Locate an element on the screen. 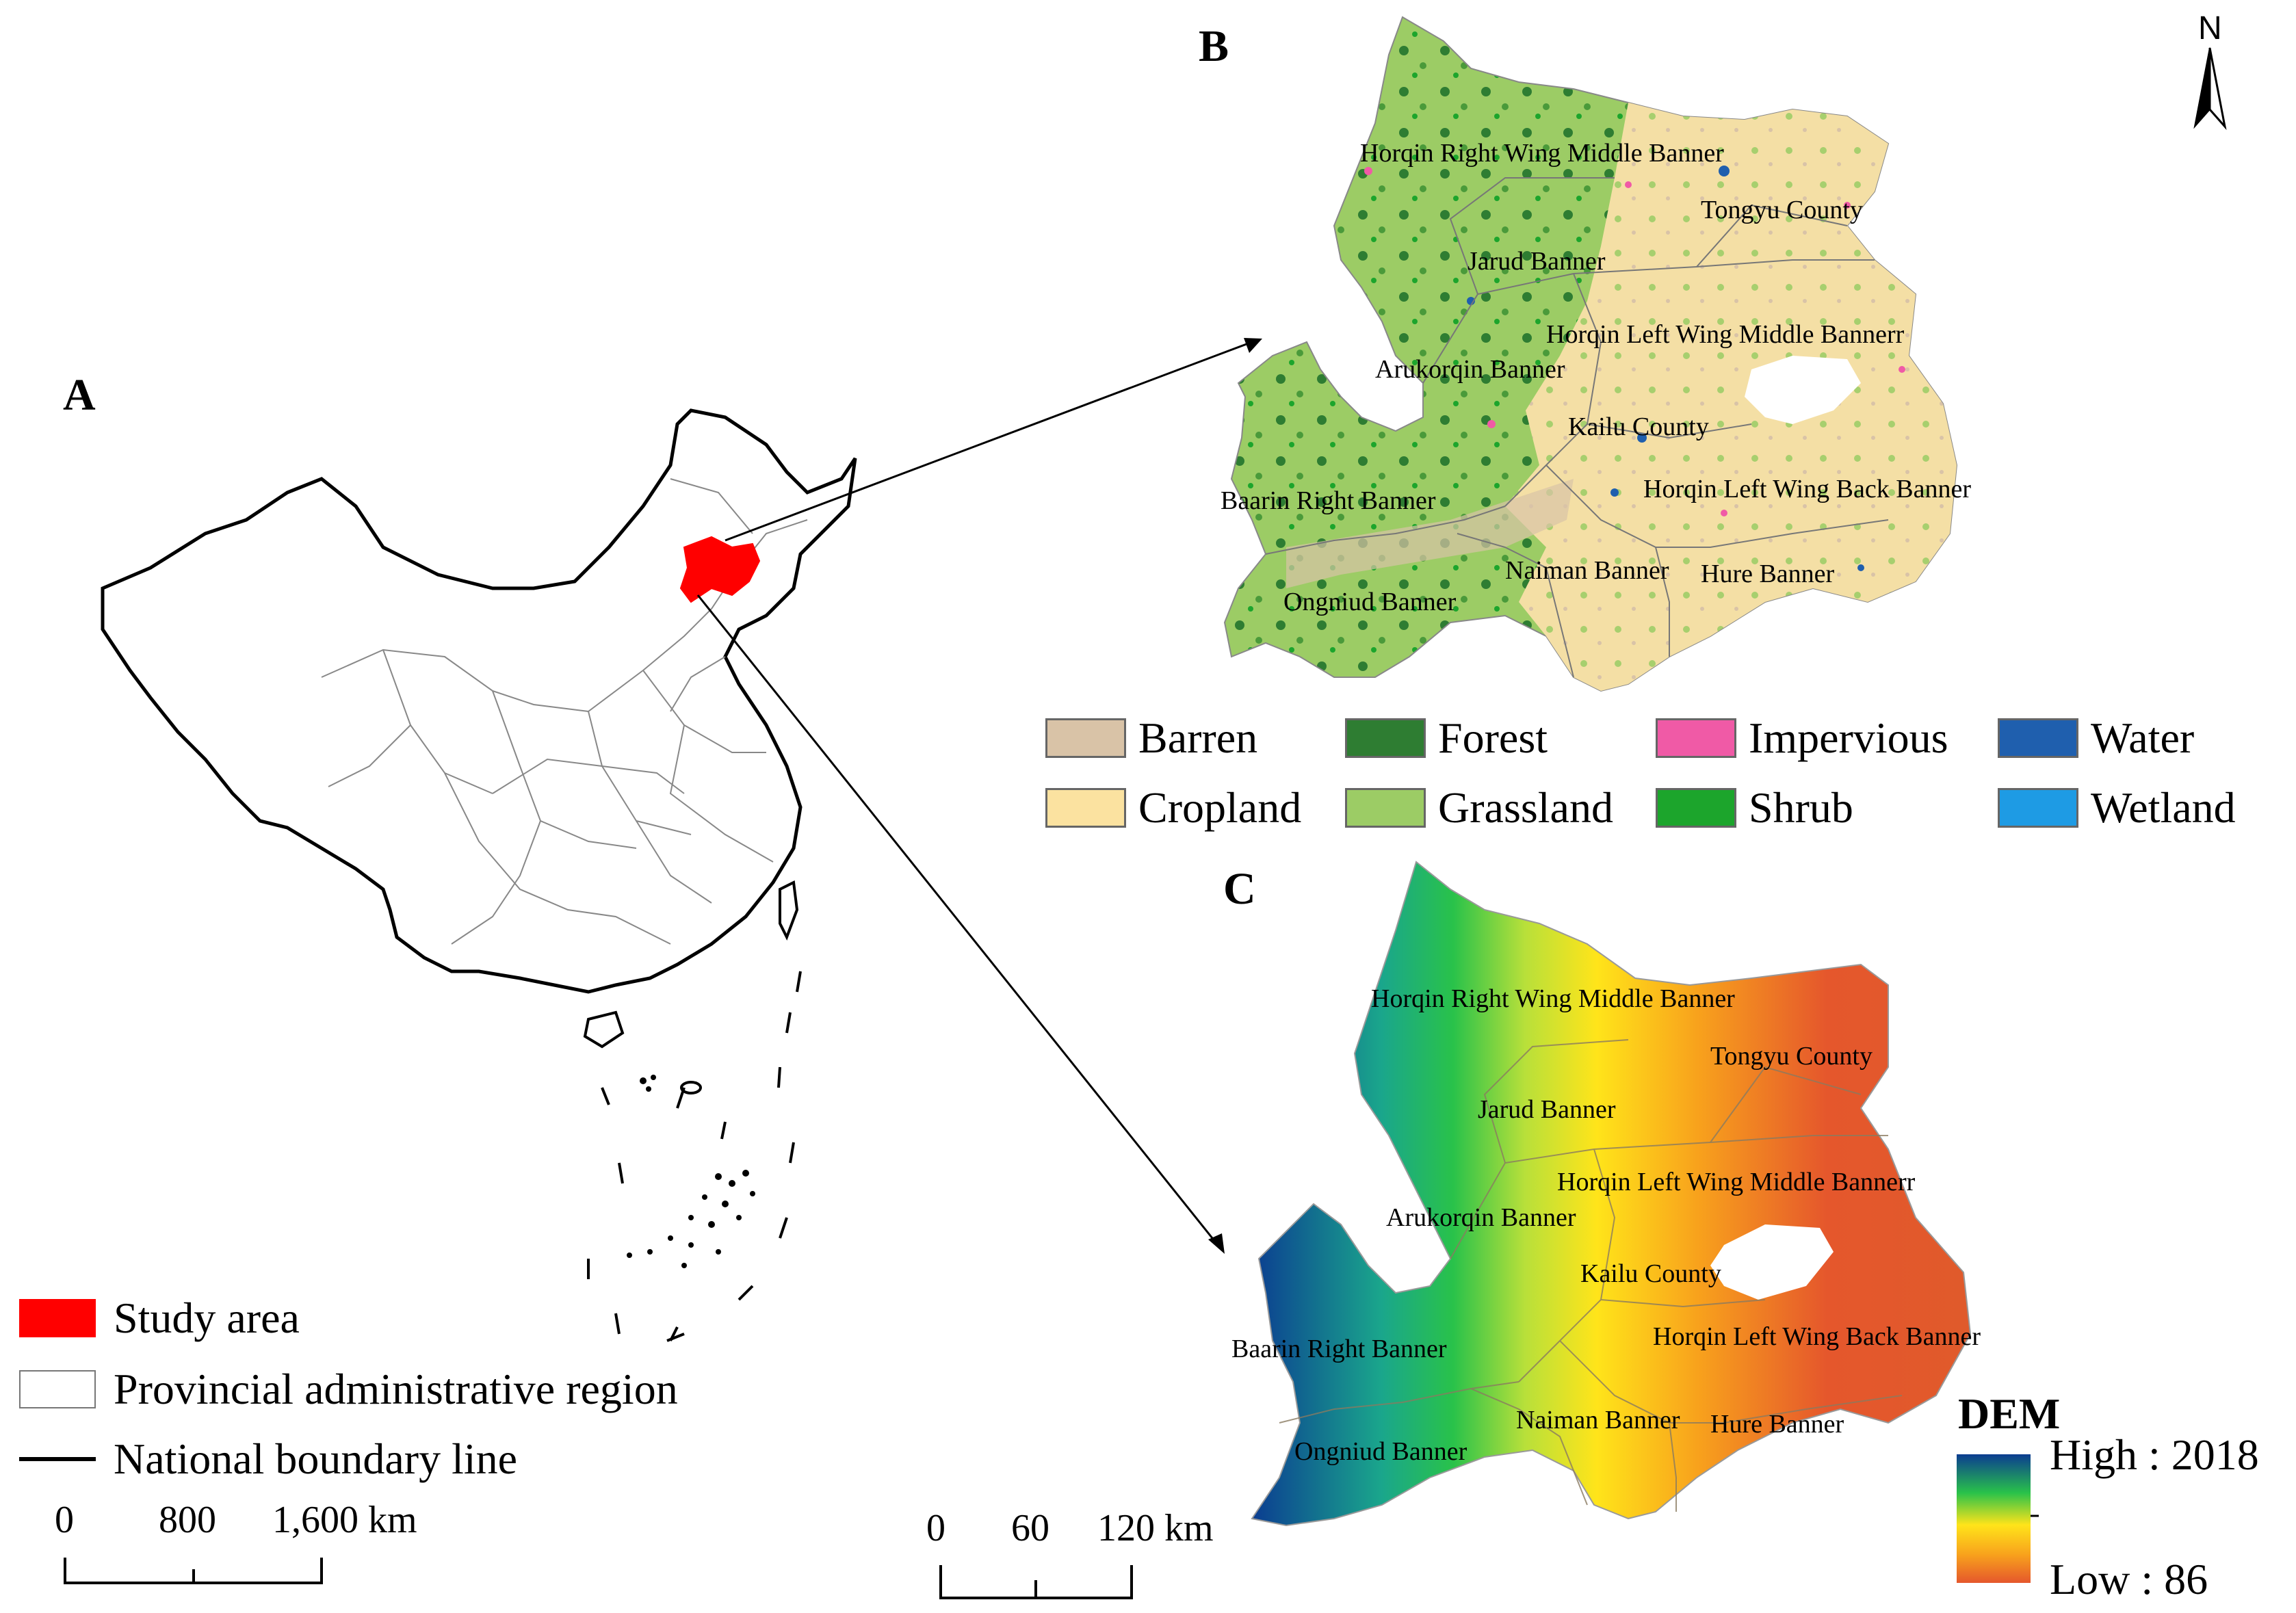 Image resolution: width=2296 pixels, height=1613 pixels. impervious-swatch is located at coordinates (1696, 738).